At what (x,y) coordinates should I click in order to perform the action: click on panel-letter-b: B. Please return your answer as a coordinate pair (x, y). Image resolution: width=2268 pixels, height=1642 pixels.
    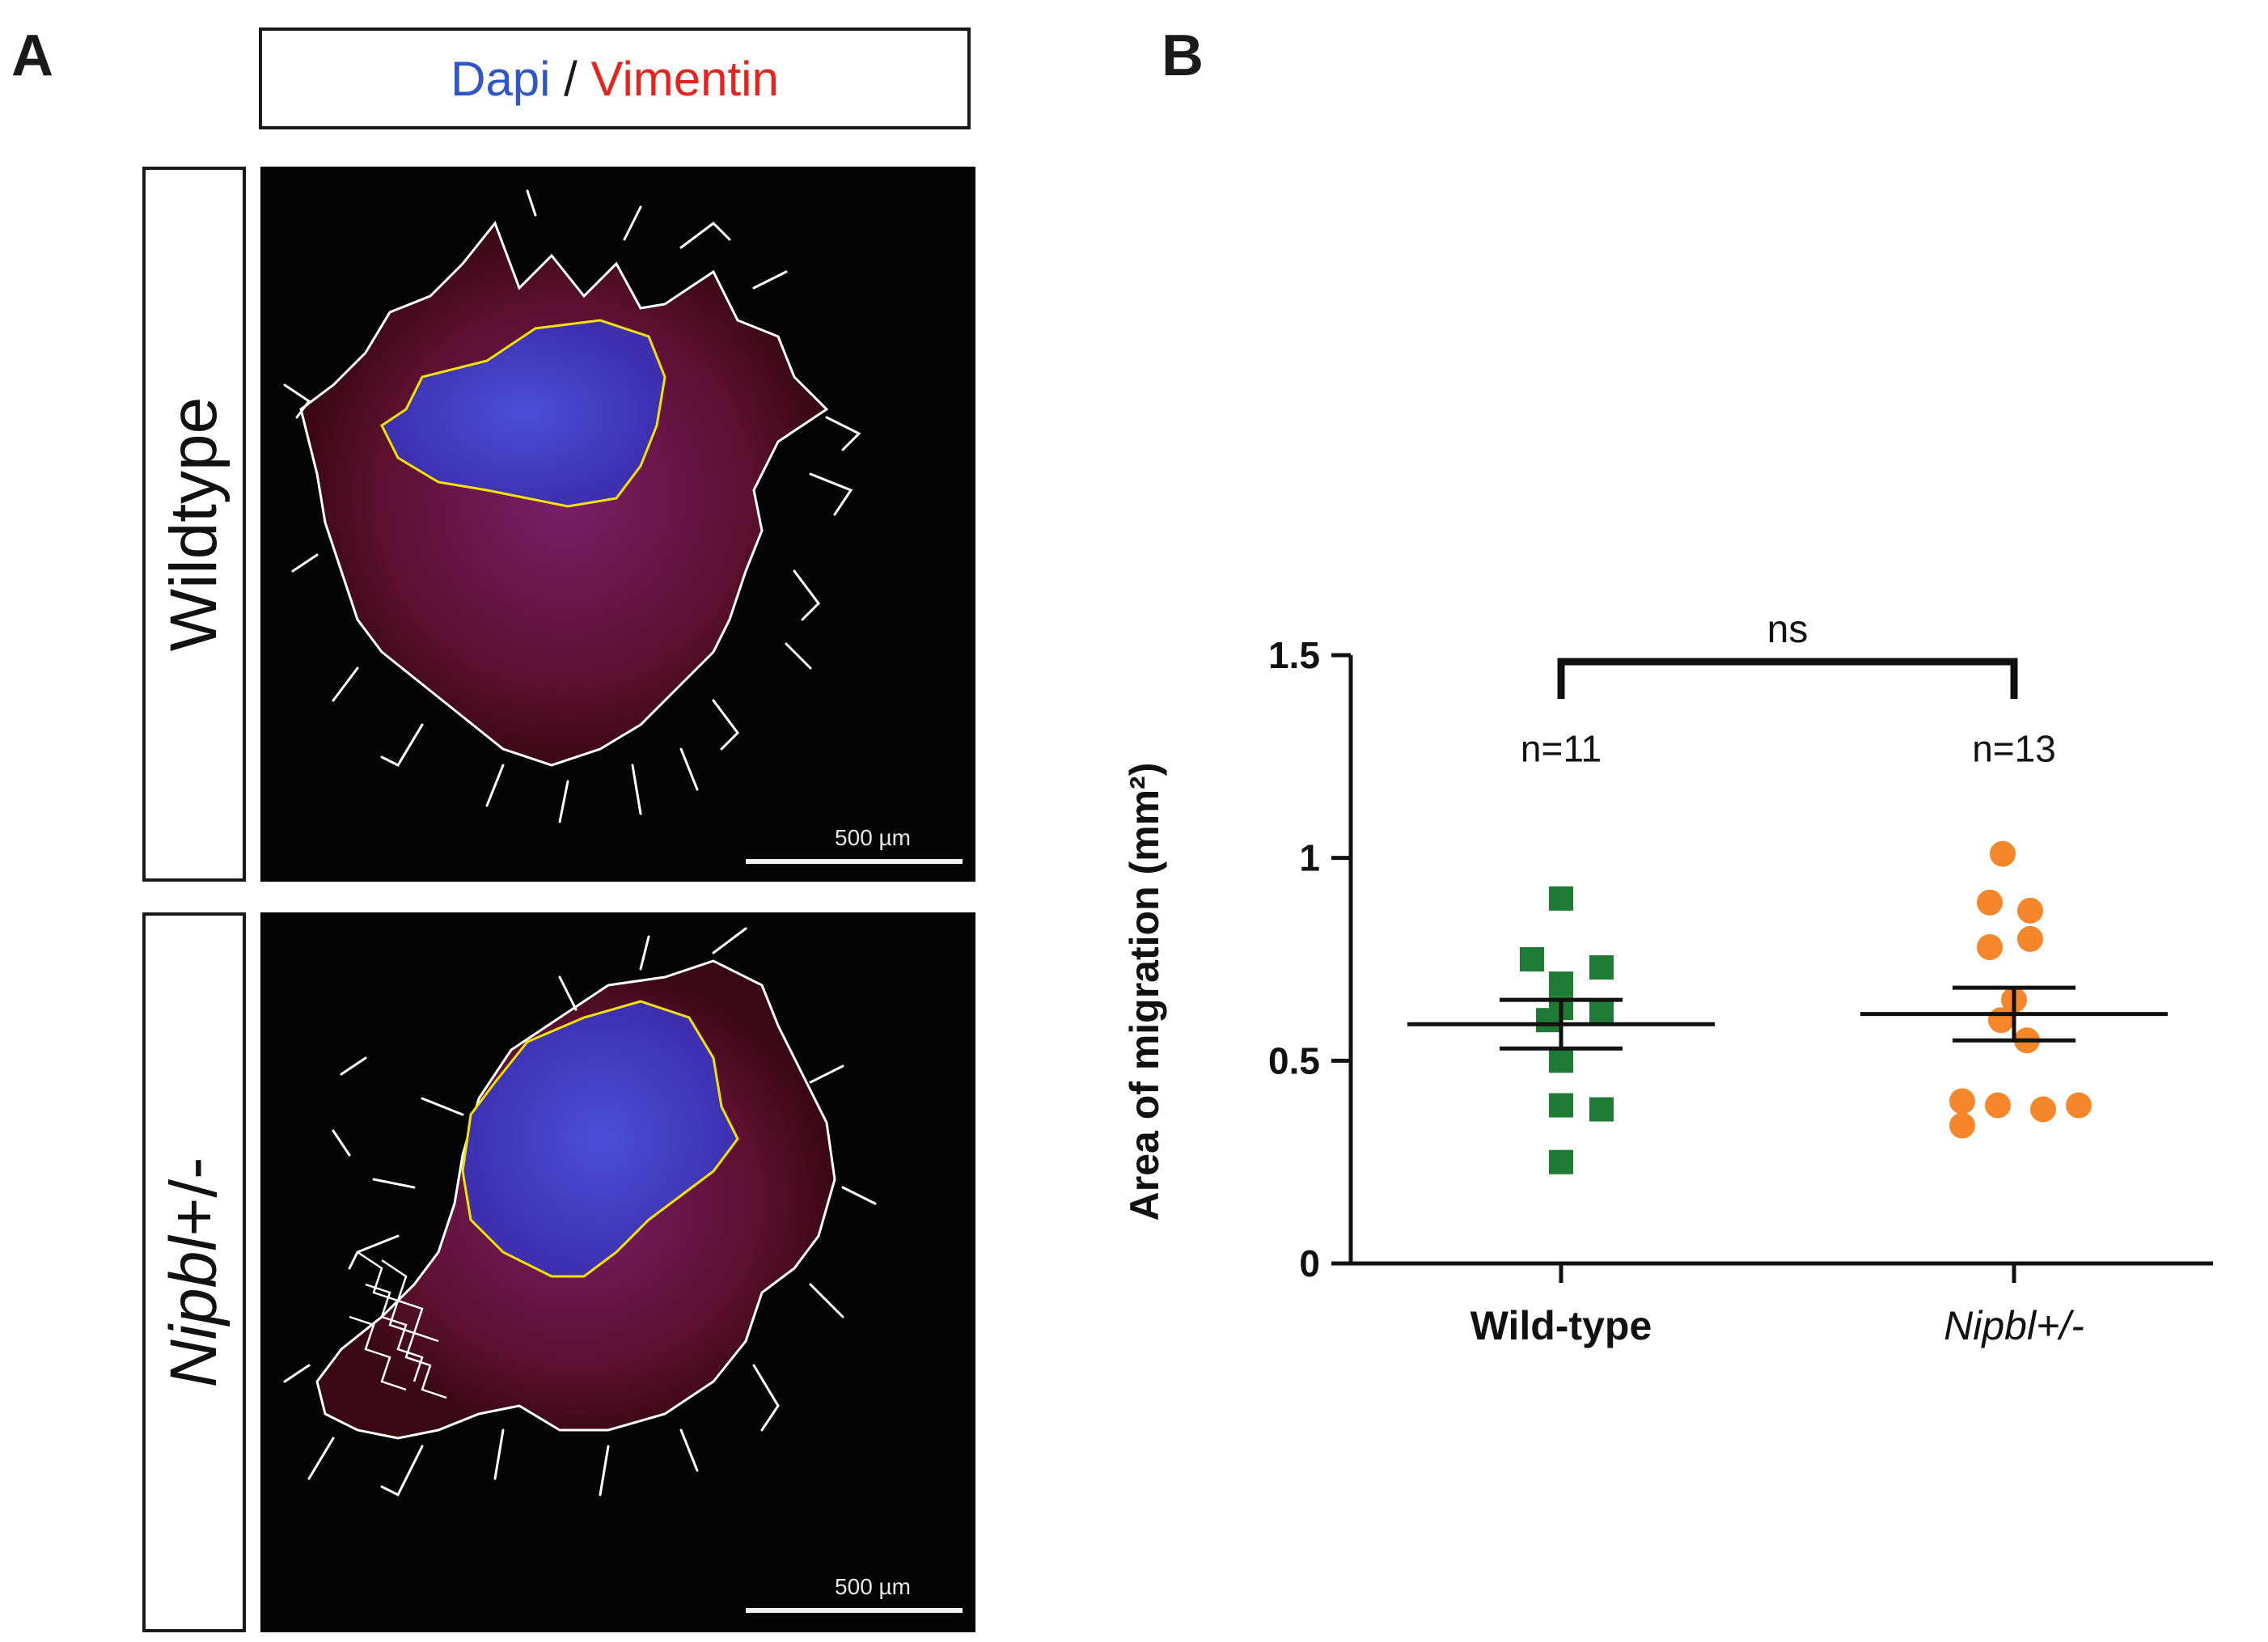
    Looking at the image, I should click on (1183, 56).